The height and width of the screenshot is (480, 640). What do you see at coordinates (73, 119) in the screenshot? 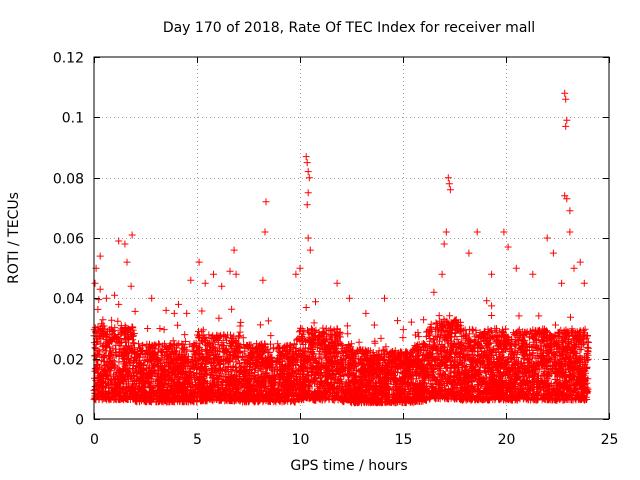
I see `y-tick-label: 0.1` at bounding box center [73, 119].